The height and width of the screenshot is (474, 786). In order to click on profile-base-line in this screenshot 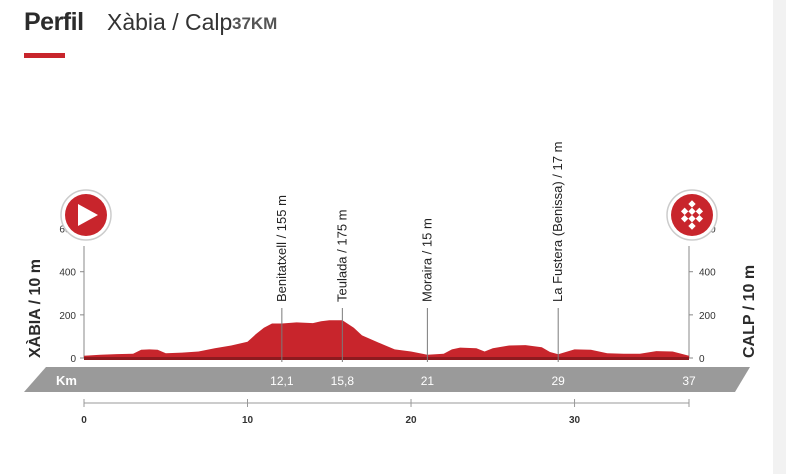, I will do `click(386, 358)`.